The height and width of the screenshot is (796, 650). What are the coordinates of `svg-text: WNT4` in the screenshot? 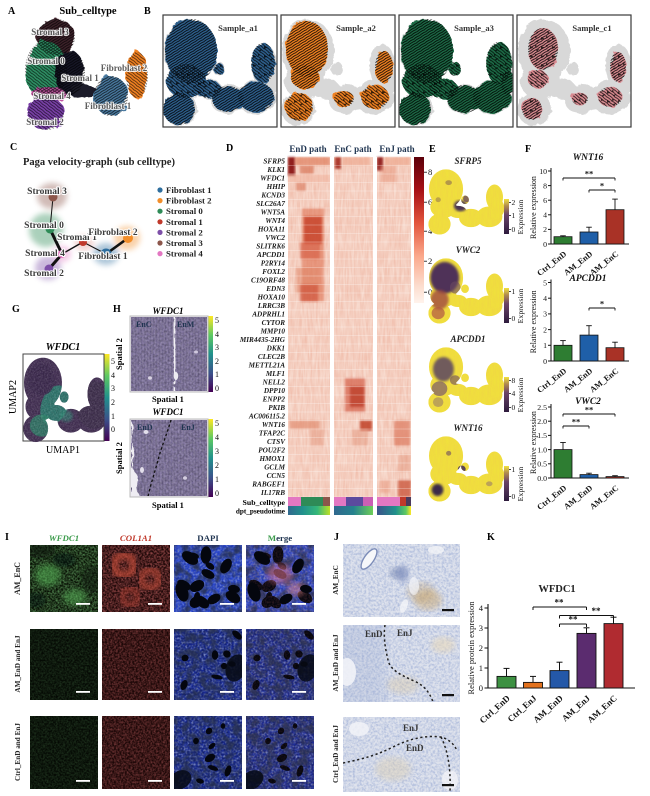 It's located at (275, 221).